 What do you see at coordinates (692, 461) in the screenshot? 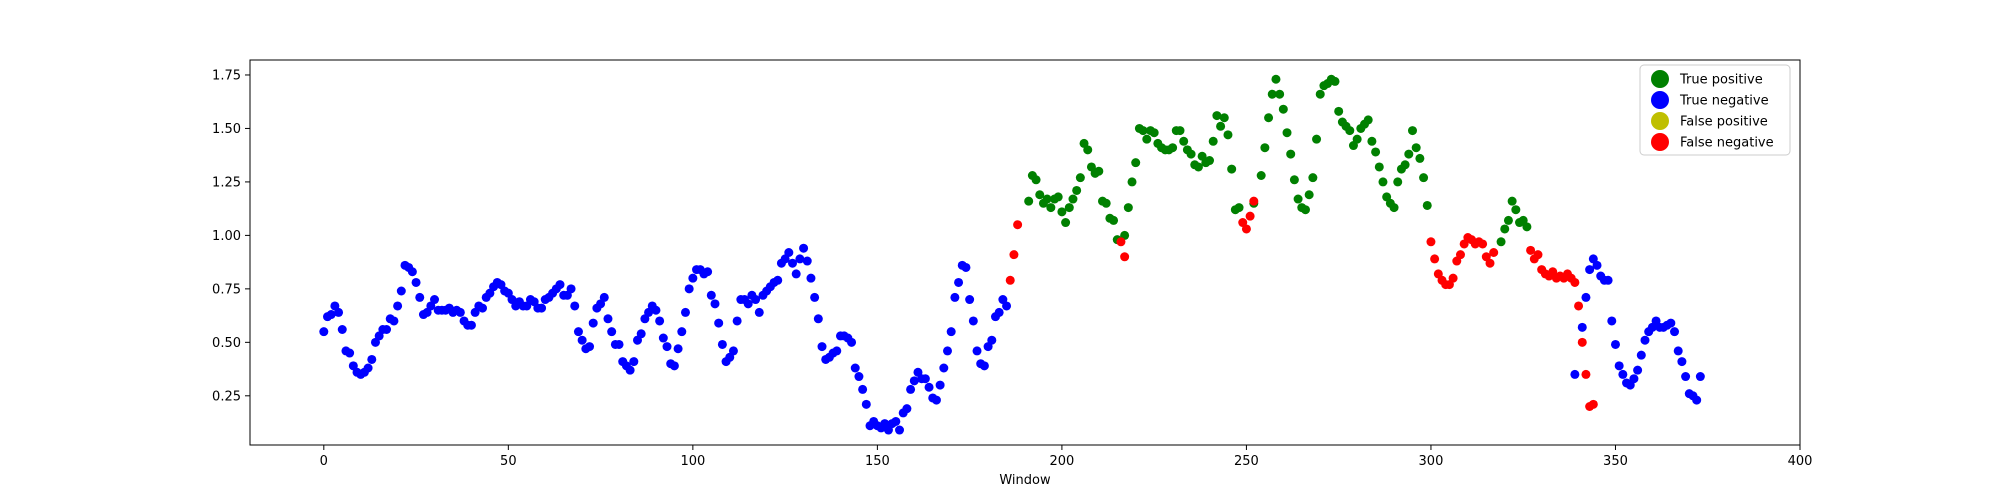
I see `x-tick-label: 100` at bounding box center [692, 461].